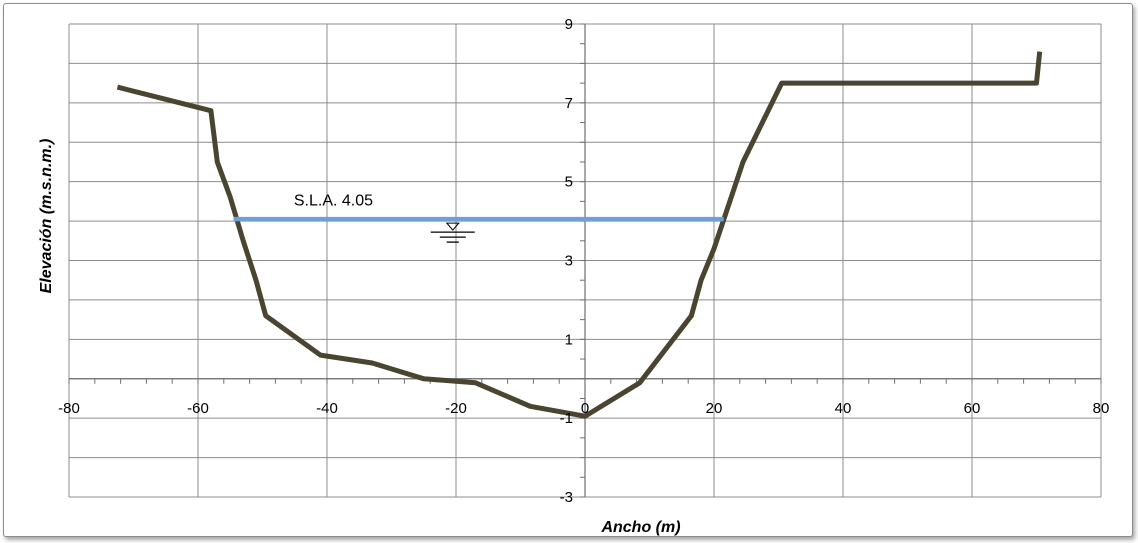  What do you see at coordinates (843, 408) in the screenshot?
I see `x-tick-label: 40` at bounding box center [843, 408].